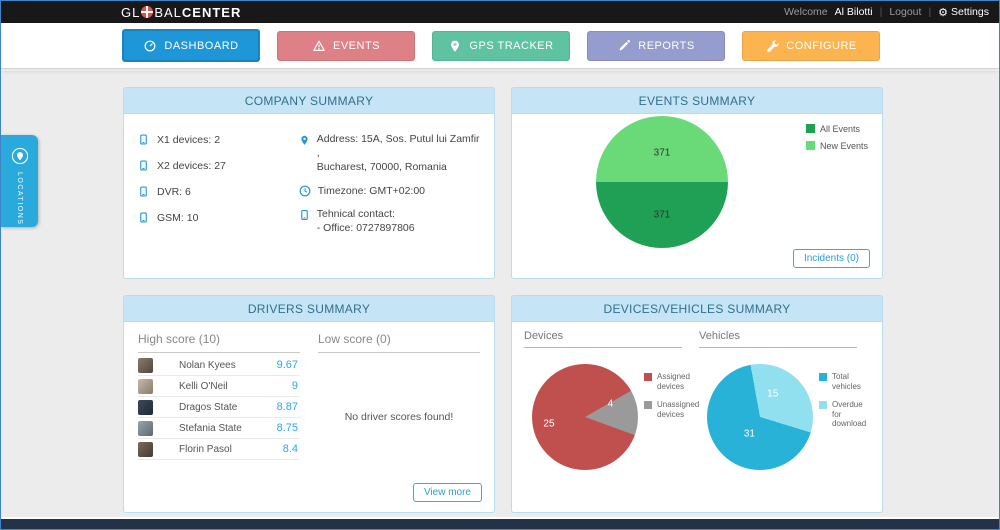 This screenshot has width=1000, height=530. What do you see at coordinates (143, 191) in the screenshot?
I see `mobile-device-icon` at bounding box center [143, 191].